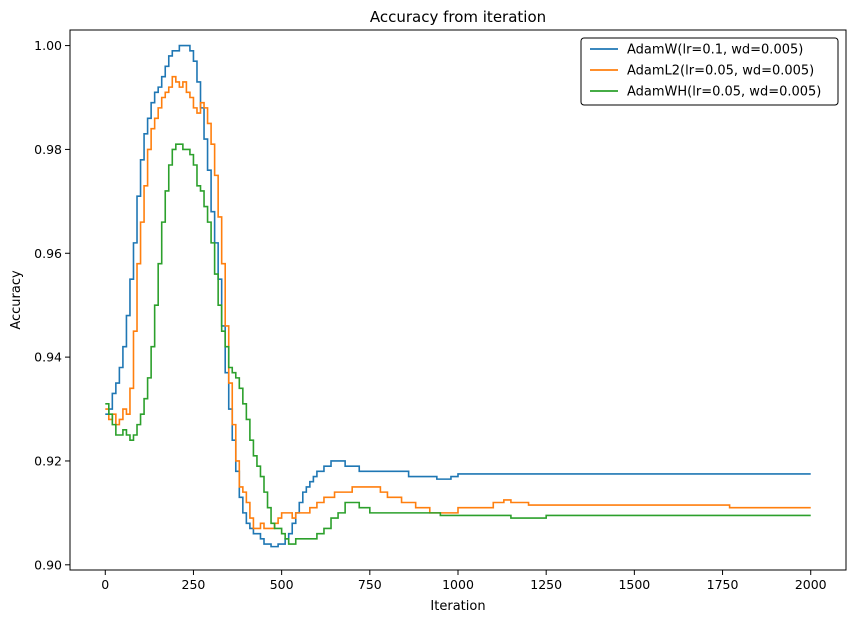 The image size is (855, 622). I want to click on x-tick-label: 500, so click(282, 584).